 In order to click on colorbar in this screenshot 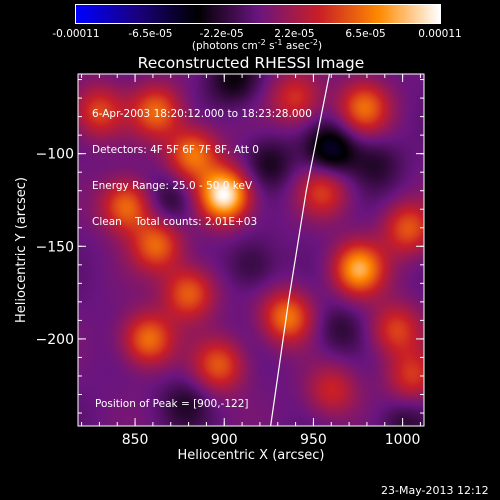, I will do `click(258, 14)`.